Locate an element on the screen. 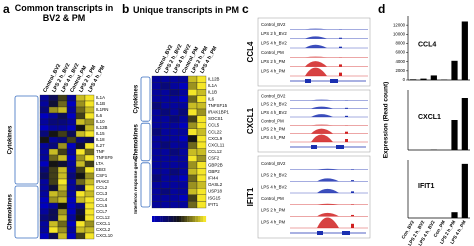 The width and height of the screenshot is (474, 246). gene-label: IL6 is located at coordinates (99, 115).